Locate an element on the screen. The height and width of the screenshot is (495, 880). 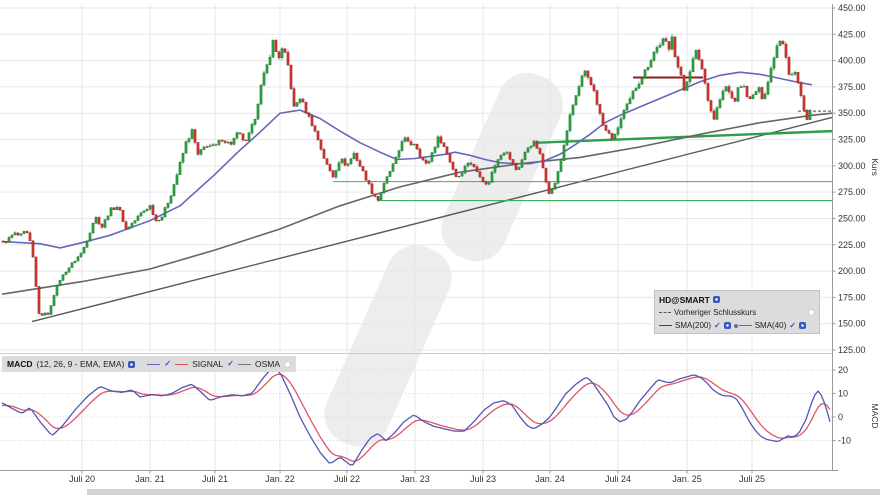
sma200-settings-icon is located at coordinates (727, 325).